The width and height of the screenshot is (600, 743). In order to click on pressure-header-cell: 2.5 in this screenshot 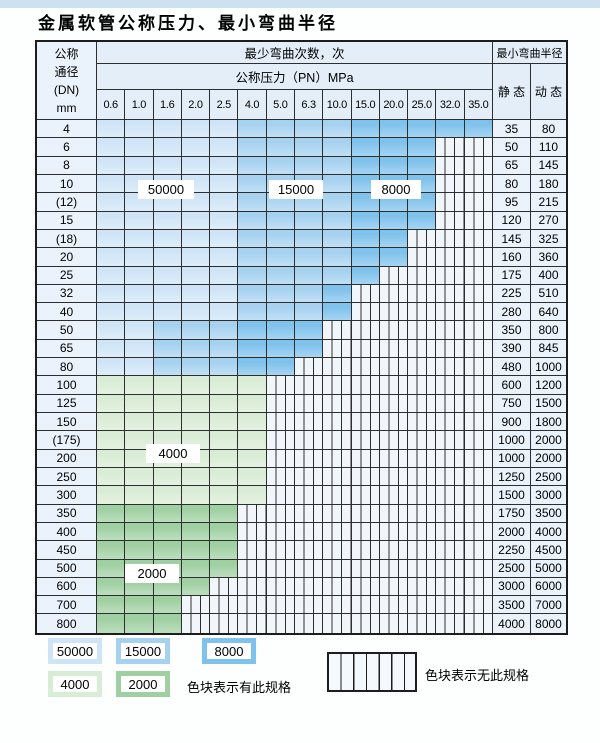, I will do `click(224, 104)`.